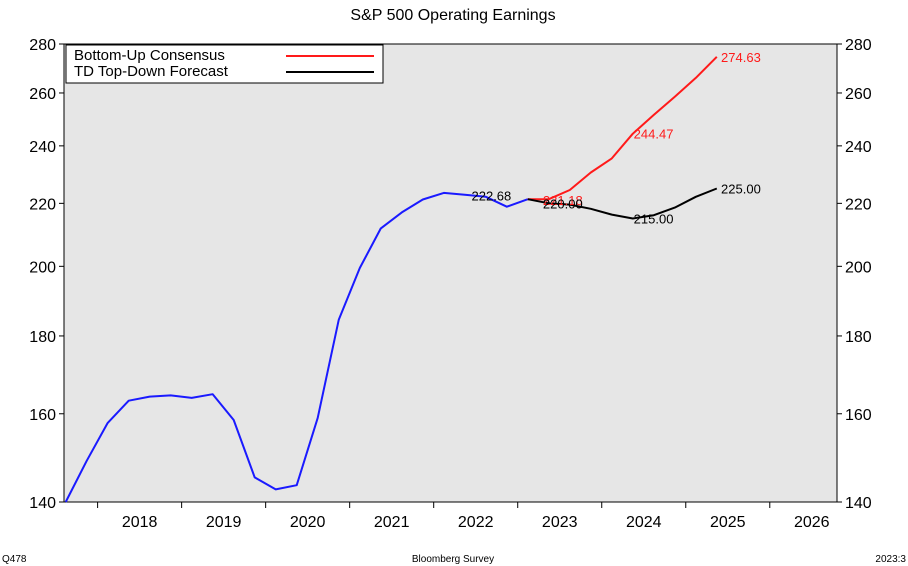 This screenshot has height=566, width=908. Describe the element at coordinates (644, 522) in the screenshot. I see `x-tick-label: 2024` at that location.